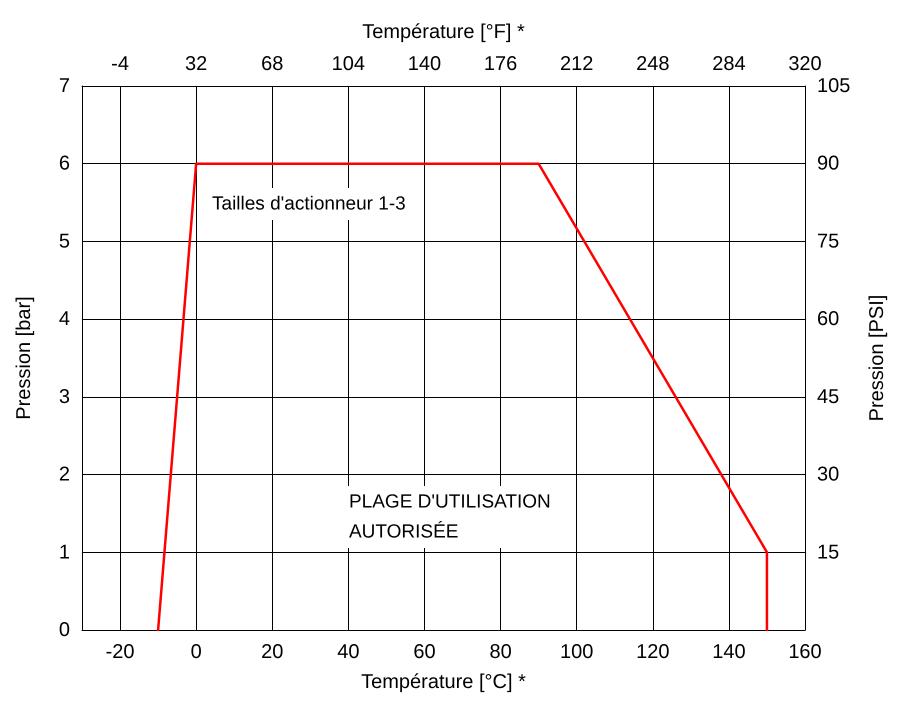  Describe the element at coordinates (120, 64) in the screenshot. I see `x2-tick-label: -4` at that location.